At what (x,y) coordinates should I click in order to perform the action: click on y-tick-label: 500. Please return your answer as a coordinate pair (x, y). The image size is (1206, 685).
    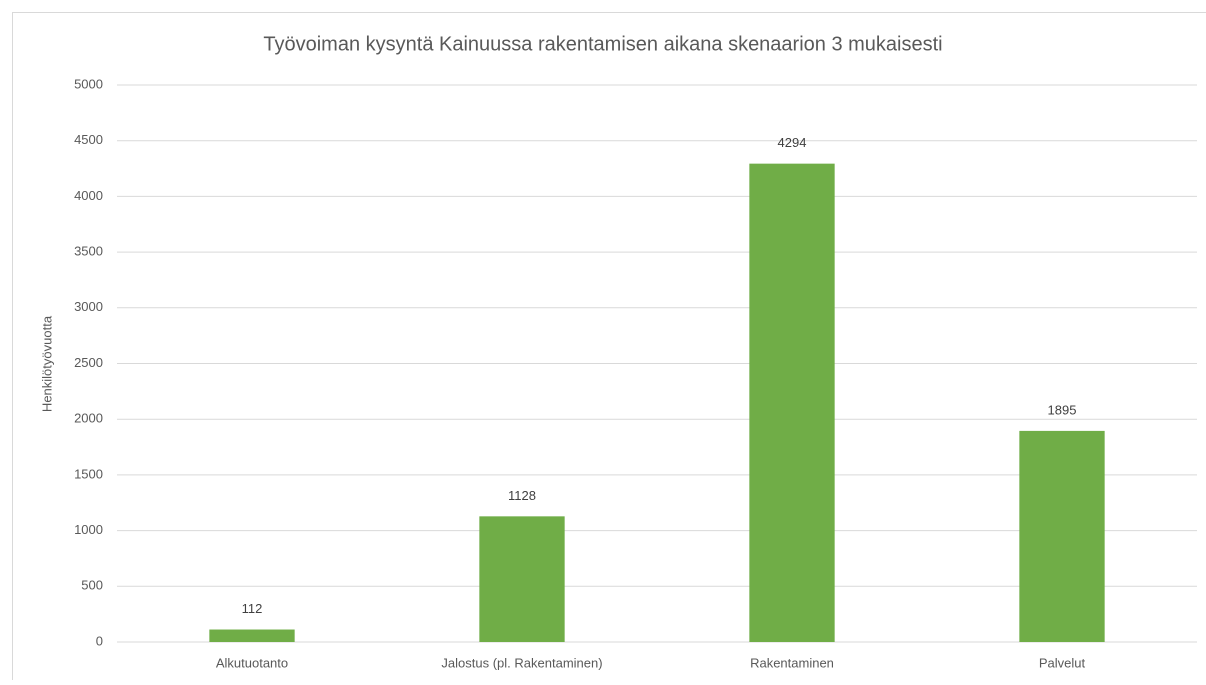
    Looking at the image, I should click on (92, 585).